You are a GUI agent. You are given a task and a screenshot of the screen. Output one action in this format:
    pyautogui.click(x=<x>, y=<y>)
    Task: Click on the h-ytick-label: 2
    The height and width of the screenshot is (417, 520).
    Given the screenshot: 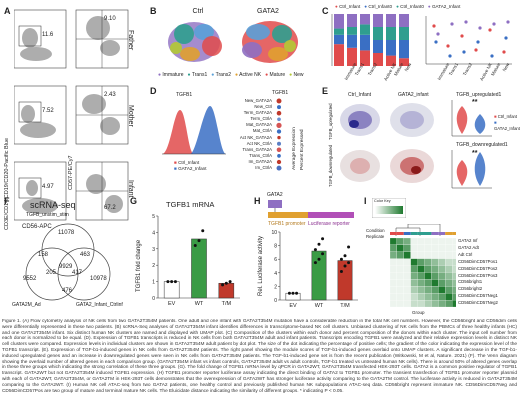 What is the action you would take?
    pyautogui.click(x=275, y=287)
    